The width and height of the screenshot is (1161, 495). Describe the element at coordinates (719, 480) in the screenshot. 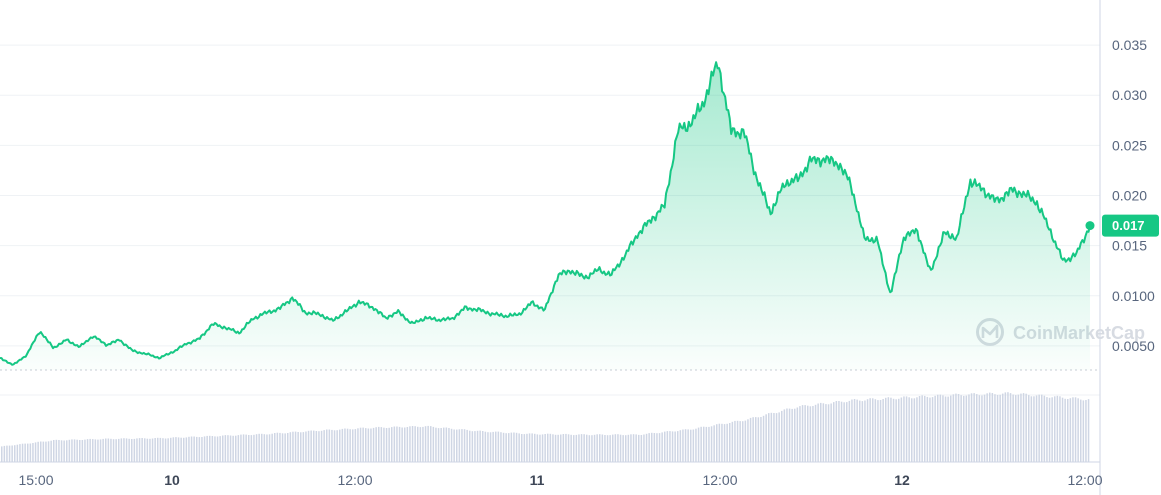

I see `x-tick-label: 12:00` at that location.